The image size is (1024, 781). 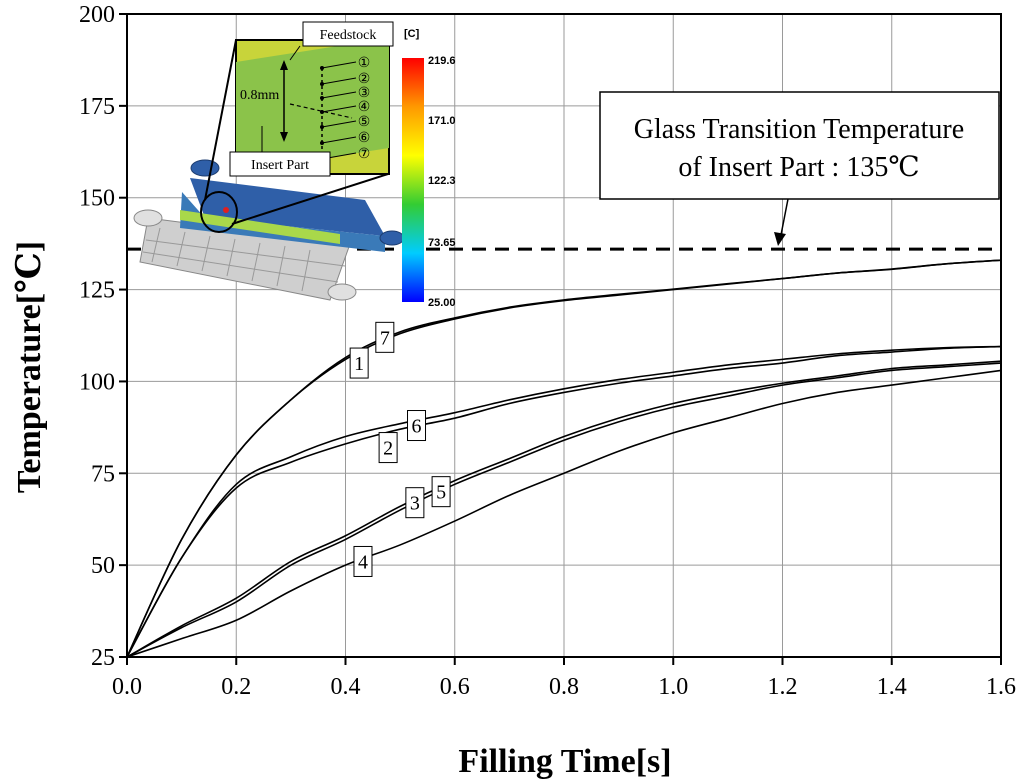 What do you see at coordinates (364, 79) in the screenshot?
I see `probe-label: ②` at bounding box center [364, 79].